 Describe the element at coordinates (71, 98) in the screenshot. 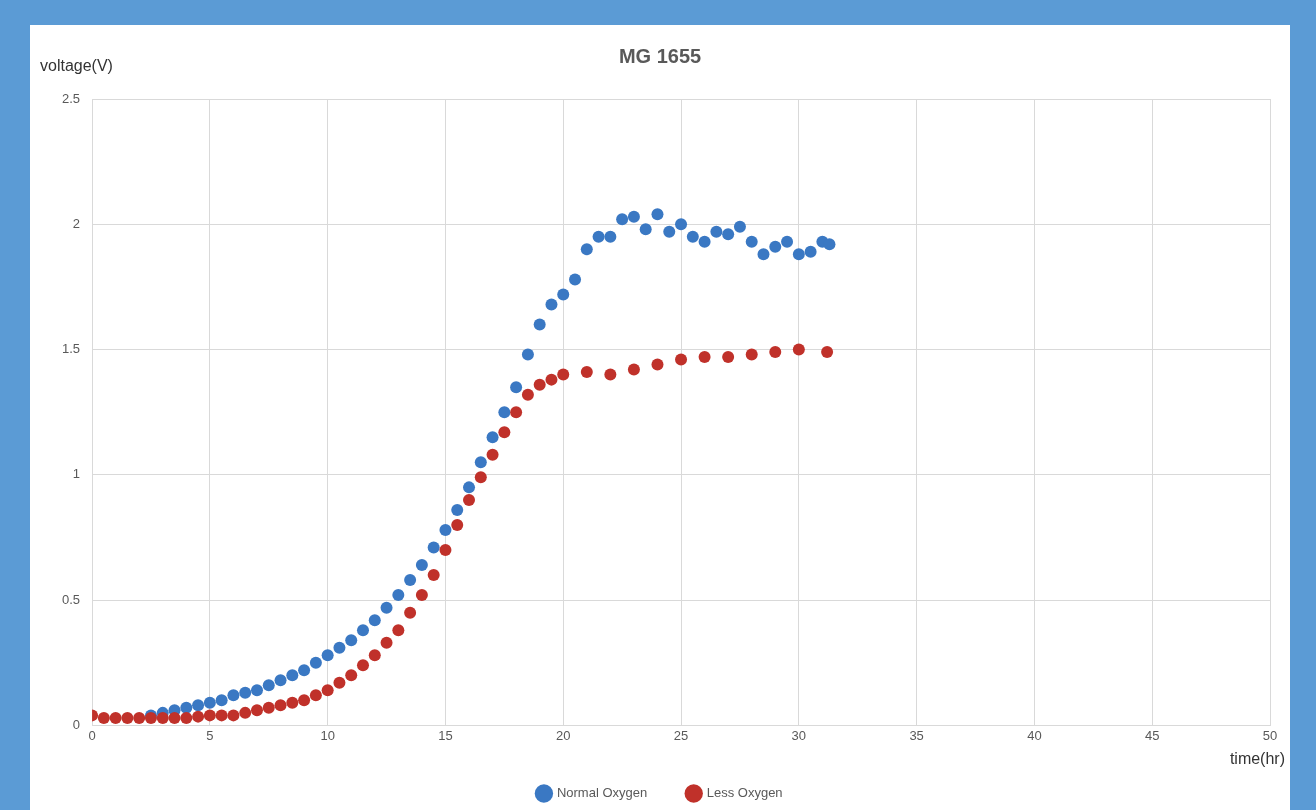

I see `y-tick-label: 2.5` at that location.